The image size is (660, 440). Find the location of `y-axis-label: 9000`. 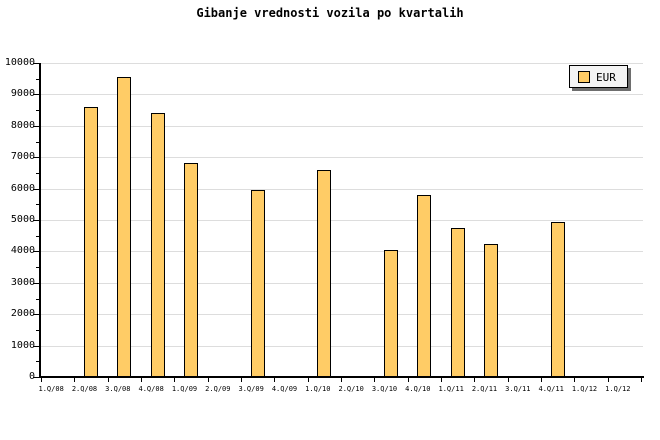

y-axis-label: 9000 is located at coordinates (22, 94).